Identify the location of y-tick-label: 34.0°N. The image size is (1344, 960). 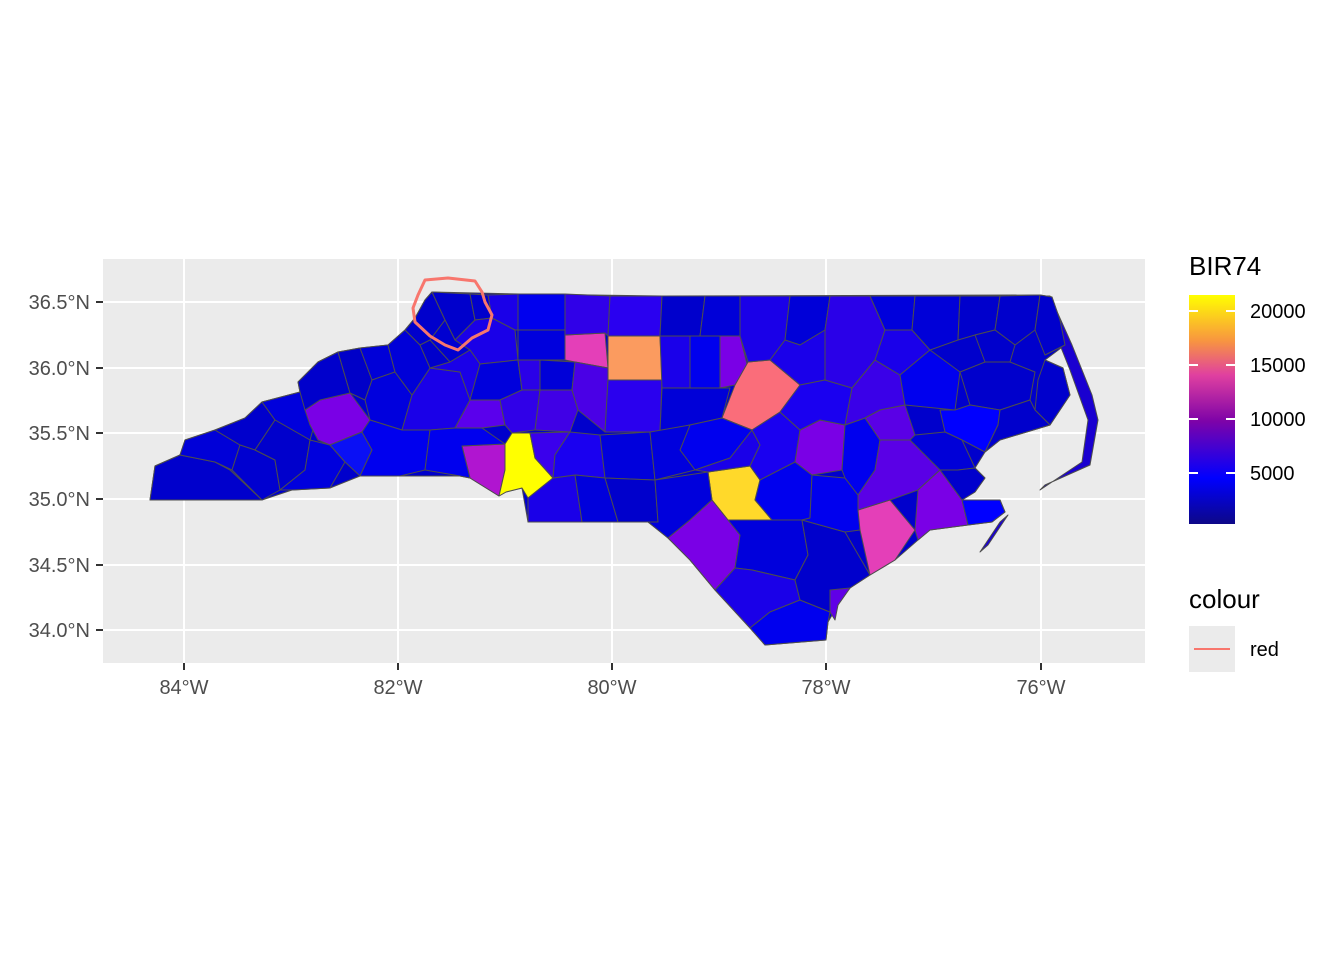
(59, 631).